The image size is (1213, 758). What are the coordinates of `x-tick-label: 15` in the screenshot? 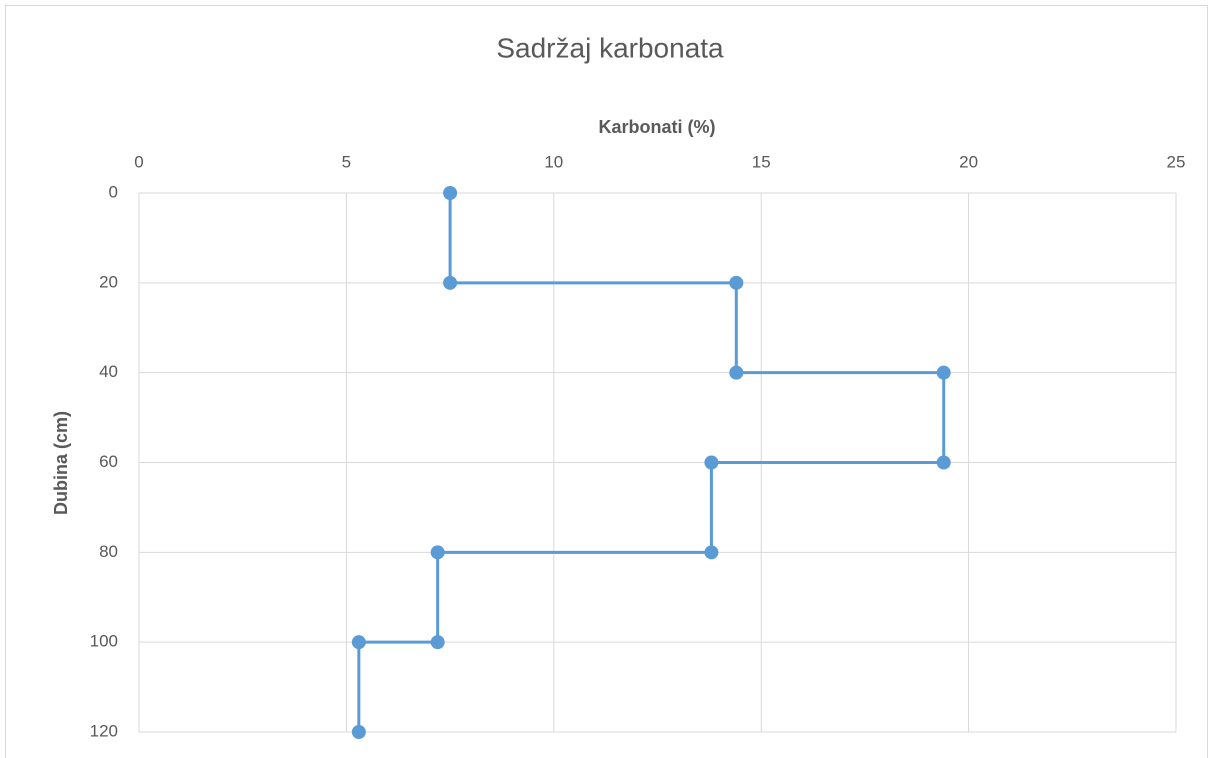 It's located at (761, 161).